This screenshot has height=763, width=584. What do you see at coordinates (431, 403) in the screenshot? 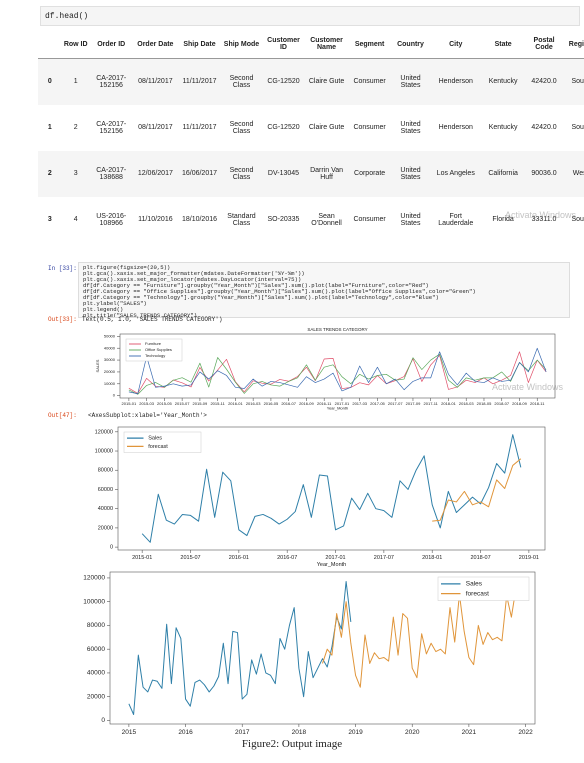
I see `x-tick-label: 2017-11` at bounding box center [431, 403].